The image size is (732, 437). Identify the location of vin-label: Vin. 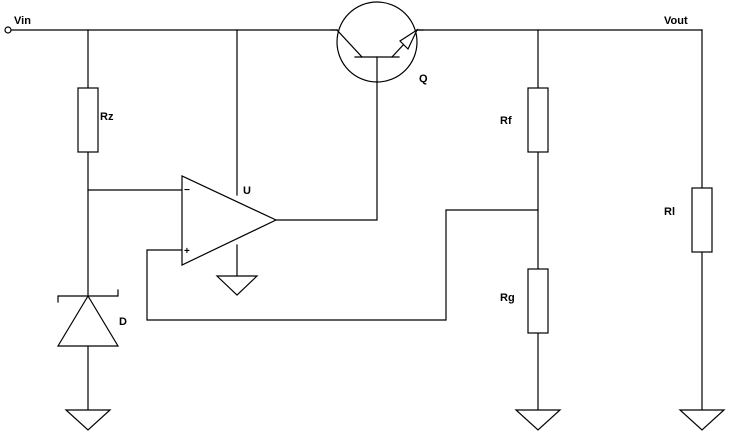
(22, 21).